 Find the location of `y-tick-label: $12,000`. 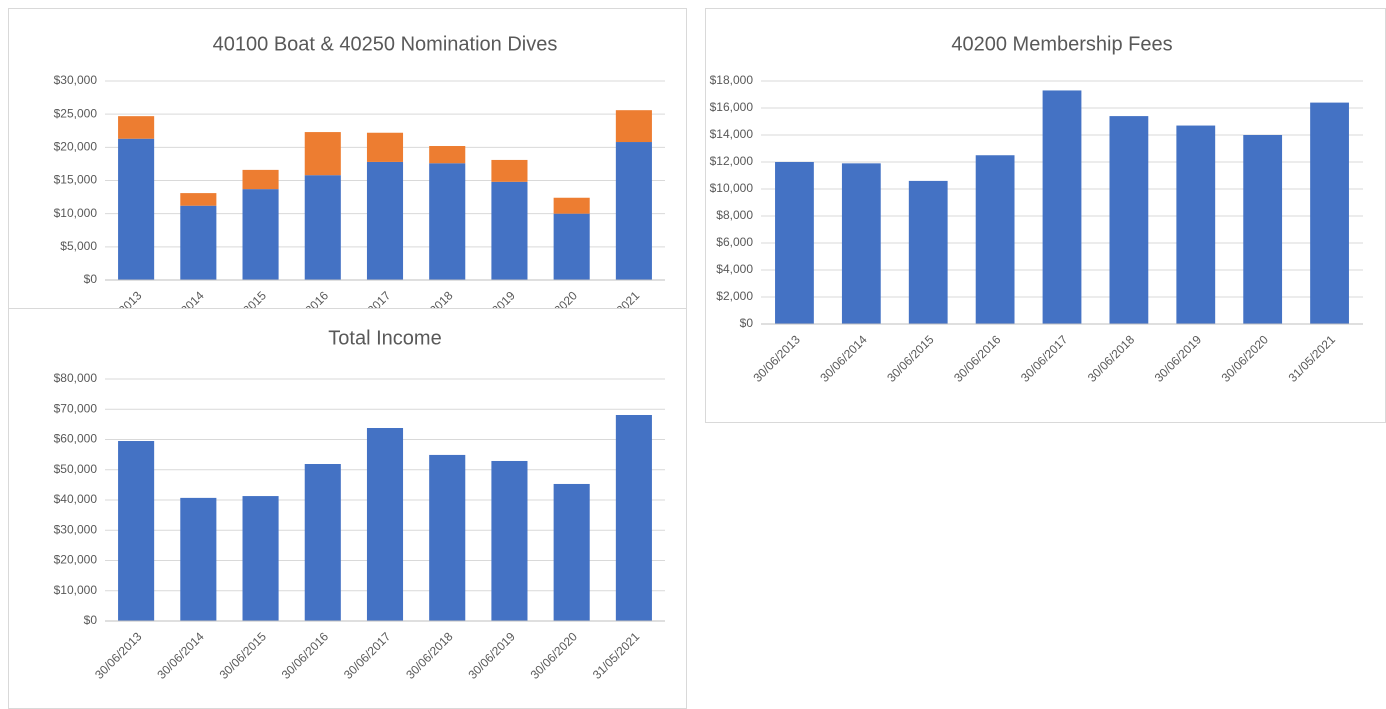

y-tick-label: $12,000 is located at coordinates (732, 161).